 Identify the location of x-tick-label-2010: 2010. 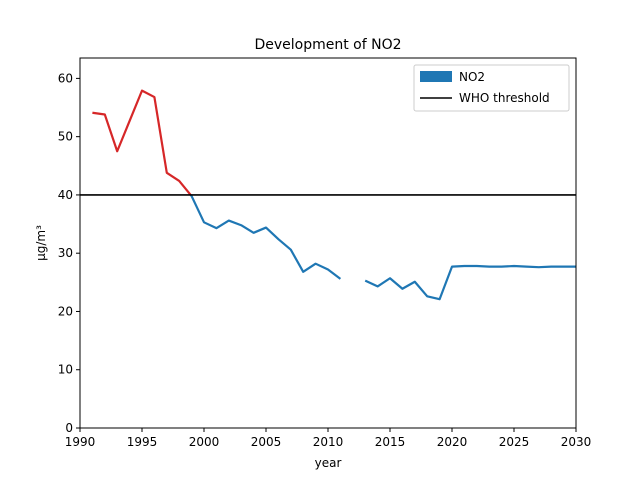
(328, 442).